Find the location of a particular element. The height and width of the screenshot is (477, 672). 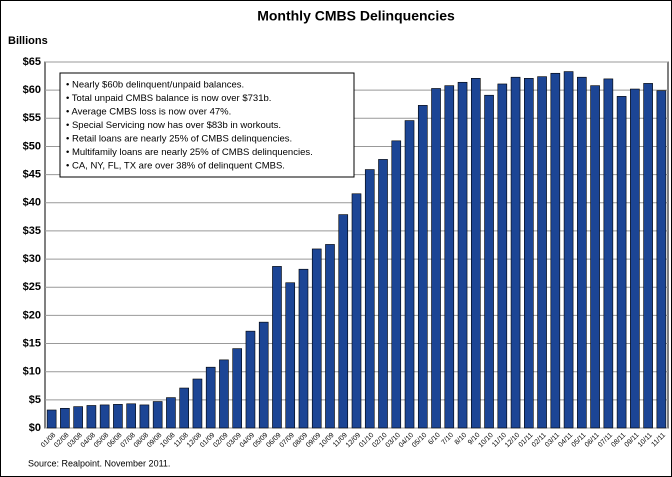

y-tick-label: $50 is located at coordinates (32, 146).